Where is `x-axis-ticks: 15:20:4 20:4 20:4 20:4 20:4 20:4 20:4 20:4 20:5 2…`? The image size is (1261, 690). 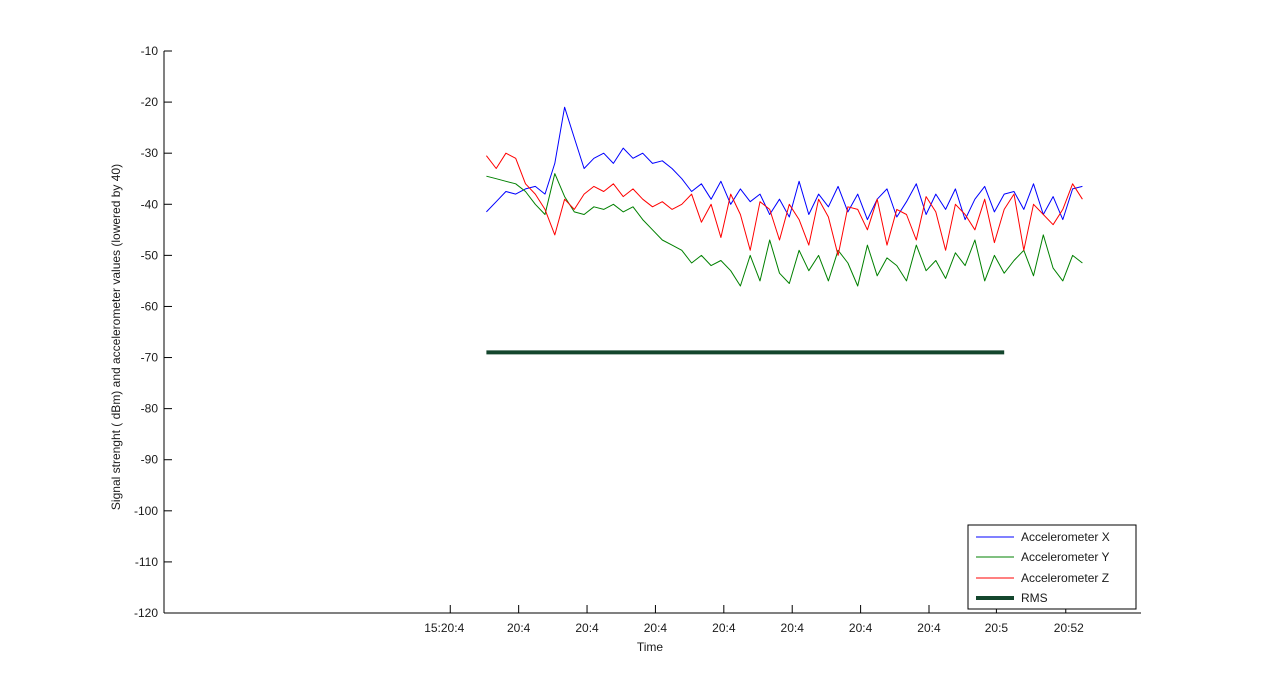
x-axis-ticks: 15:20:4 20:4 20:4 20:4 20:4 20:4 20:4 20:4 20:5 2… is located at coordinates (754, 620).